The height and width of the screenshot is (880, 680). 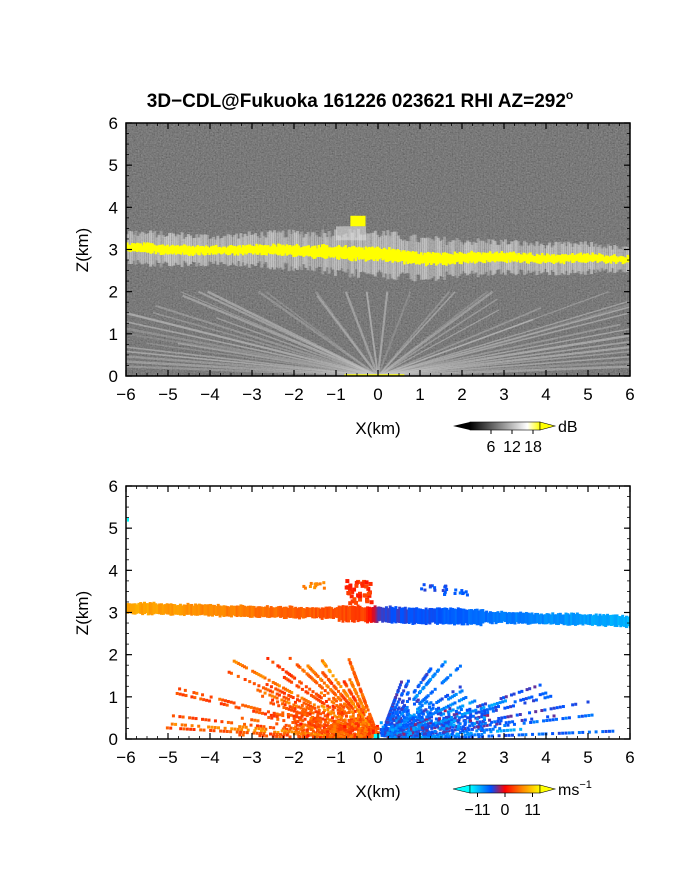 I want to click on x-tick-label: 5, so click(x=587, y=394).